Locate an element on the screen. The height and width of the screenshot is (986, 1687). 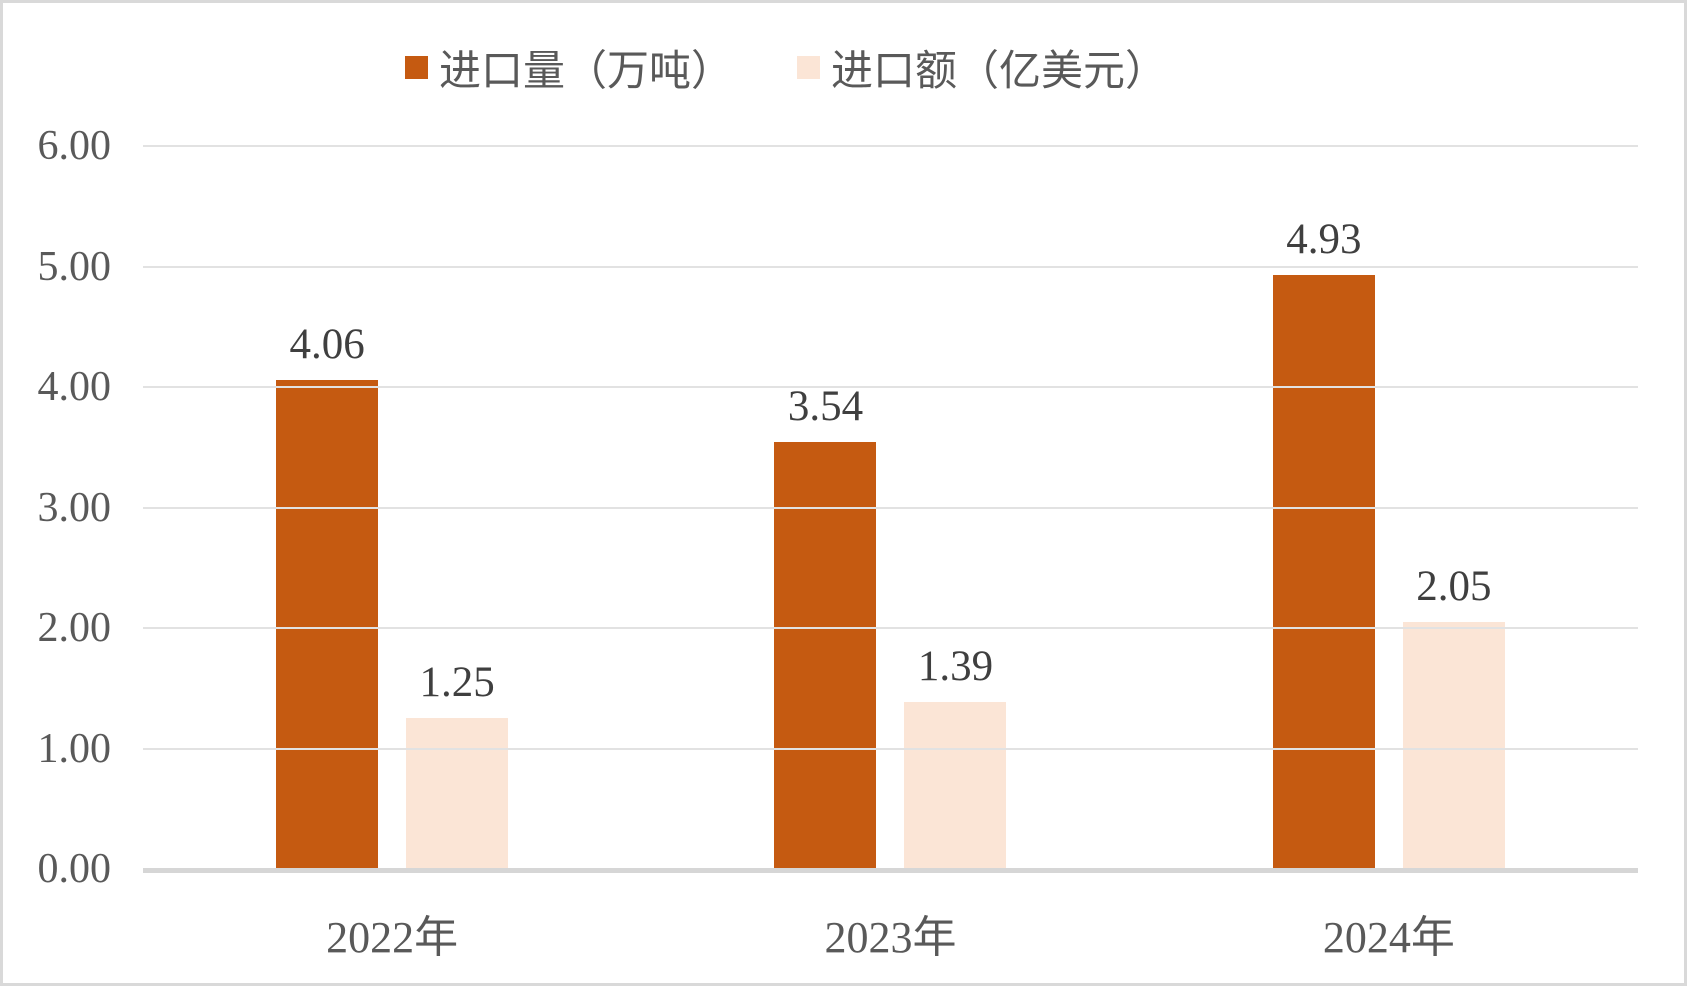
y-tick-label: 1.00 is located at coordinates (74, 748).